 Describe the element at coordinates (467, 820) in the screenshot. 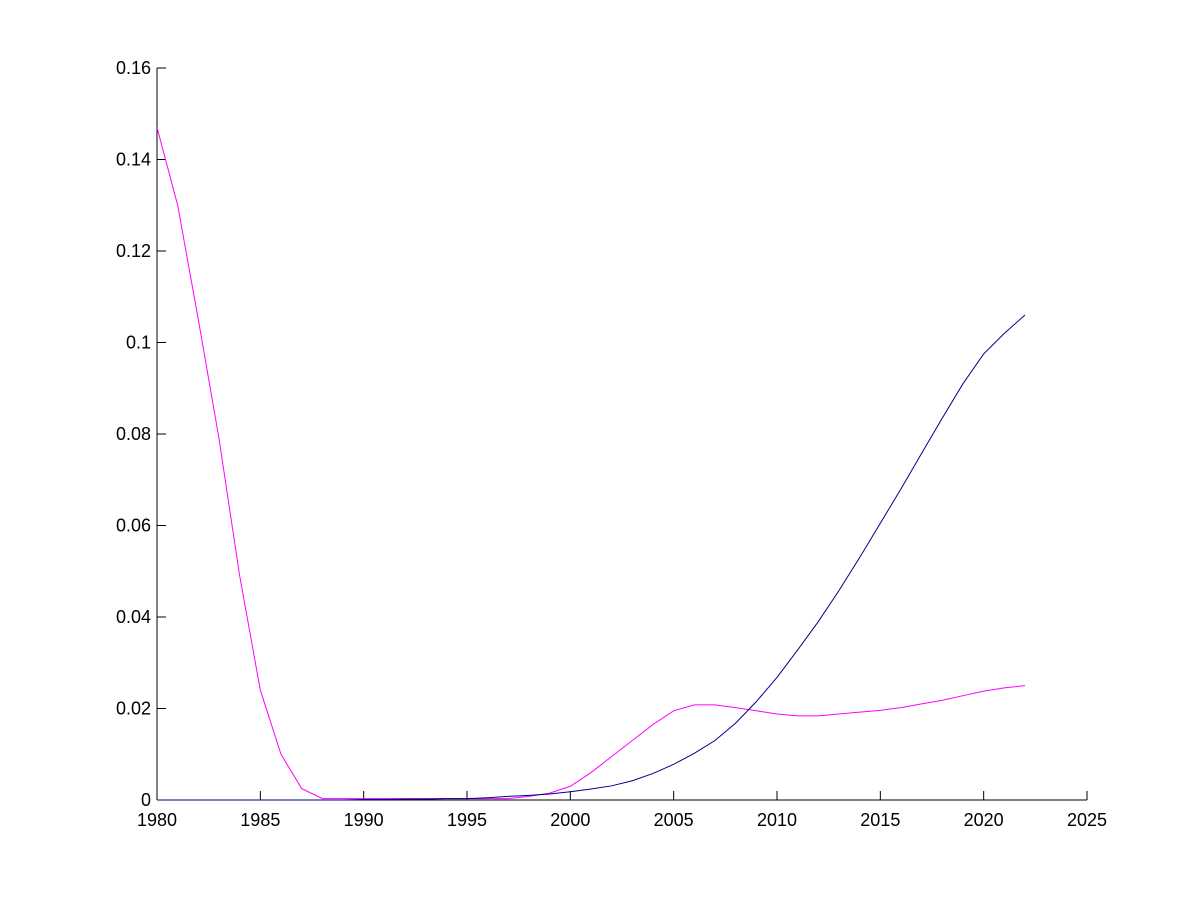

I see `x-tick-label: 1995` at that location.